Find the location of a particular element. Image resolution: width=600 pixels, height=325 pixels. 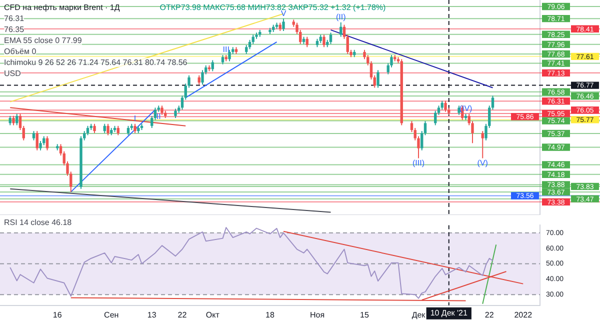

annotation: EMA 55 close 0 77.99 is located at coordinates (43, 40).